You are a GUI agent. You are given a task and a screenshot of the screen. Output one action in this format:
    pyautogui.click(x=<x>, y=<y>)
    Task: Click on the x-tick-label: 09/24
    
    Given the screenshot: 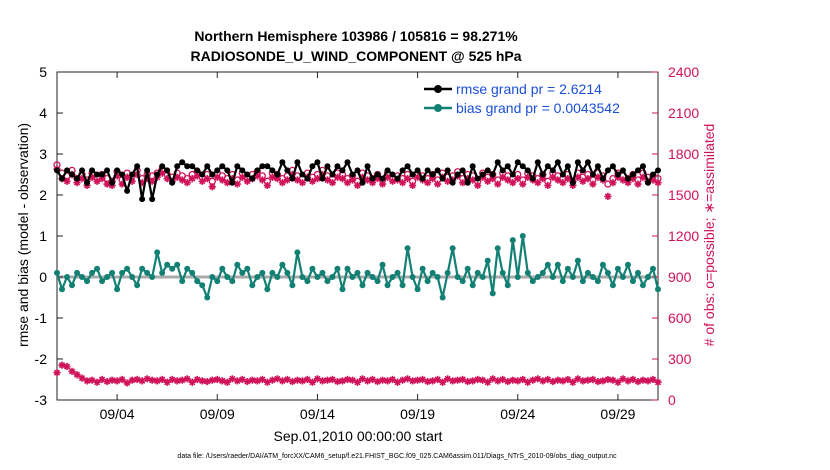 What is the action you would take?
    pyautogui.click(x=517, y=414)
    